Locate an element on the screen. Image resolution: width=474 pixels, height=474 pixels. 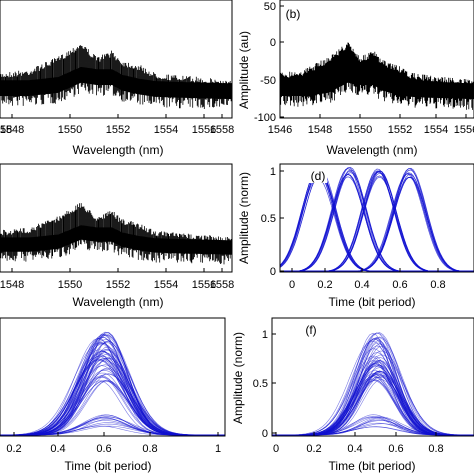
y-tick-label: 50 is located at coordinates (270, 7).